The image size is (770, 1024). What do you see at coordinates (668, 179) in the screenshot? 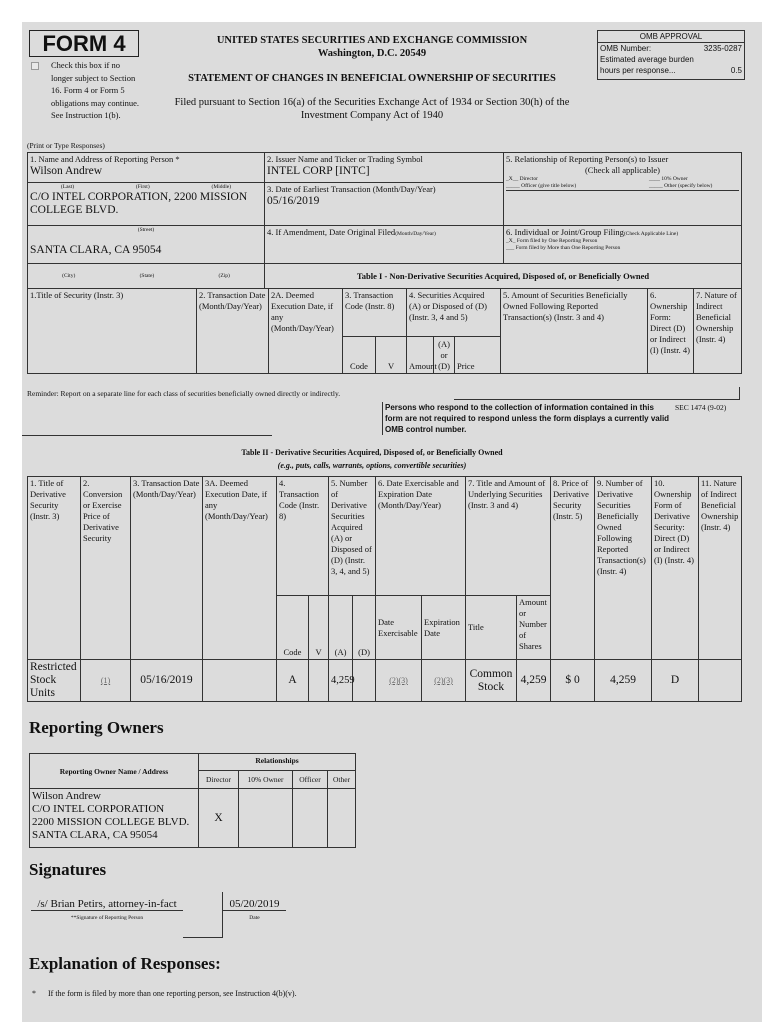
I see `owner-check: ____ 10% Owner` at bounding box center [668, 179].